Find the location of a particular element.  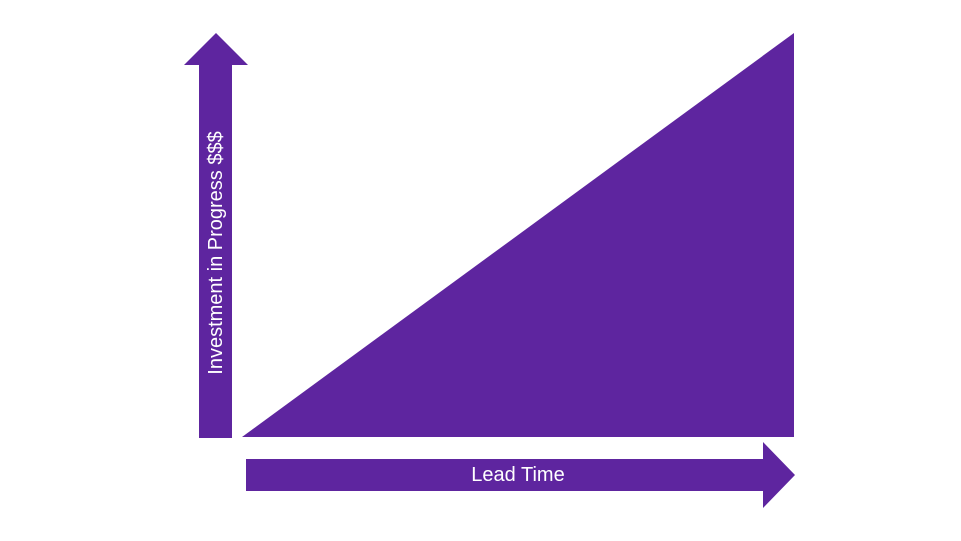

horizontal-arrow-right-icon is located at coordinates (520, 475).